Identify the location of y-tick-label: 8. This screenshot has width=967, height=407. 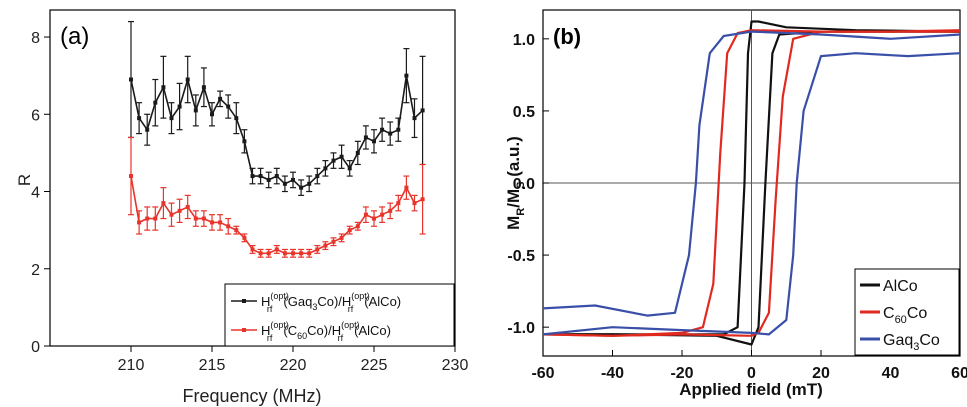
(35, 38).